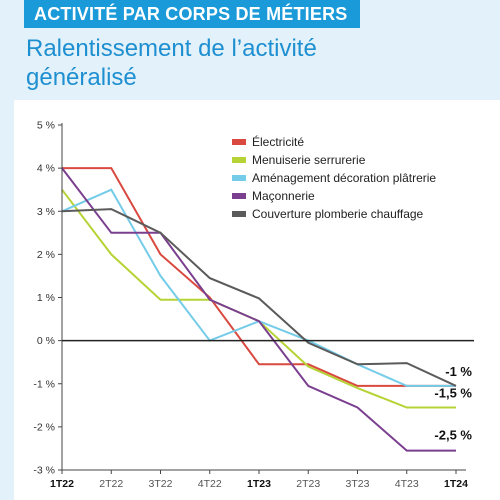 This screenshot has height=500, width=500. Describe the element at coordinates (407, 484) in the screenshot. I see `x-tick-label: 4T23` at that location.